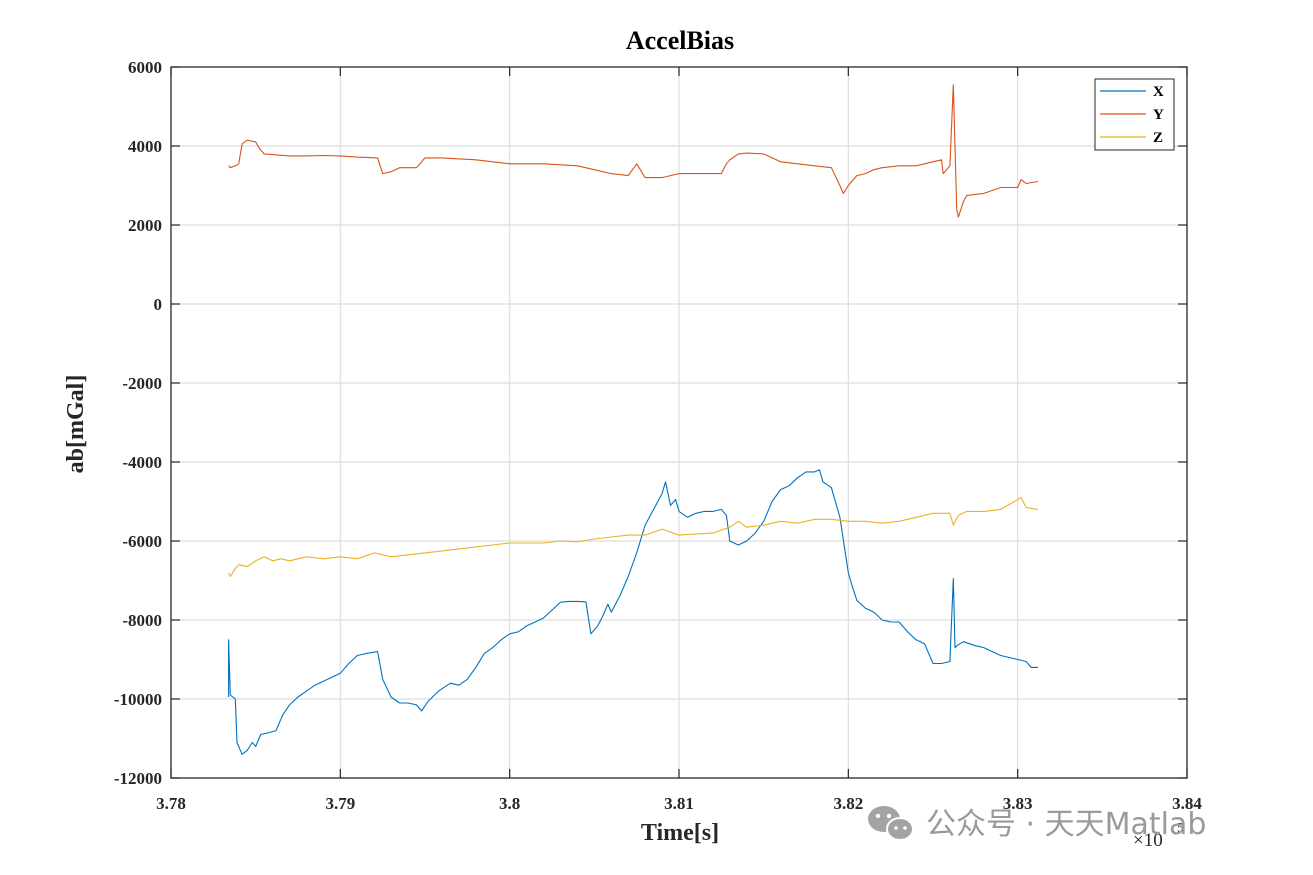  Describe the element at coordinates (1066, 824) in the screenshot. I see `watermark-text: 公众号 · 天天Matlab` at that location.